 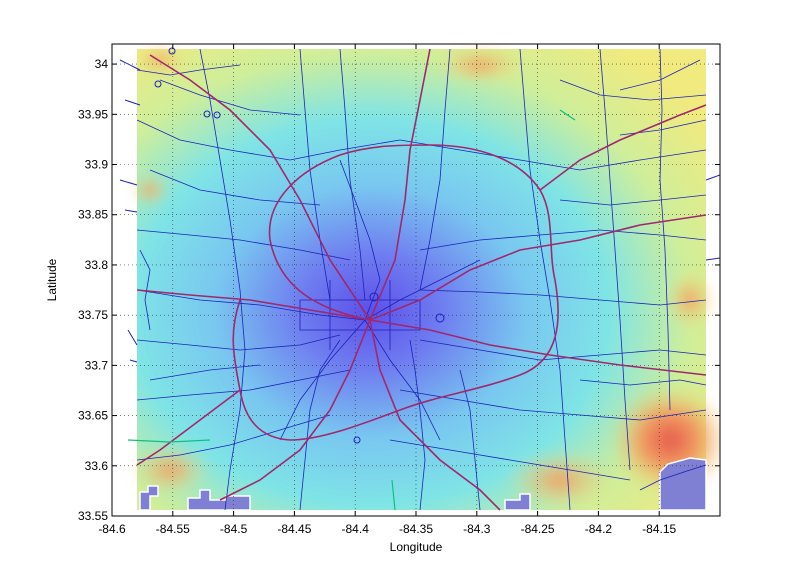 I want to click on heat-blob-n, so click(x=160, y=60).